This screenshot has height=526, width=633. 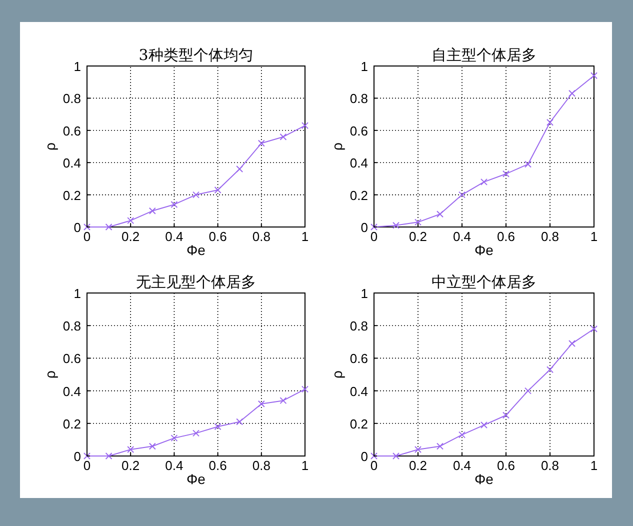 What do you see at coordinates (196, 282) in the screenshot?
I see `chart-title: 无主见型个体居多` at bounding box center [196, 282].